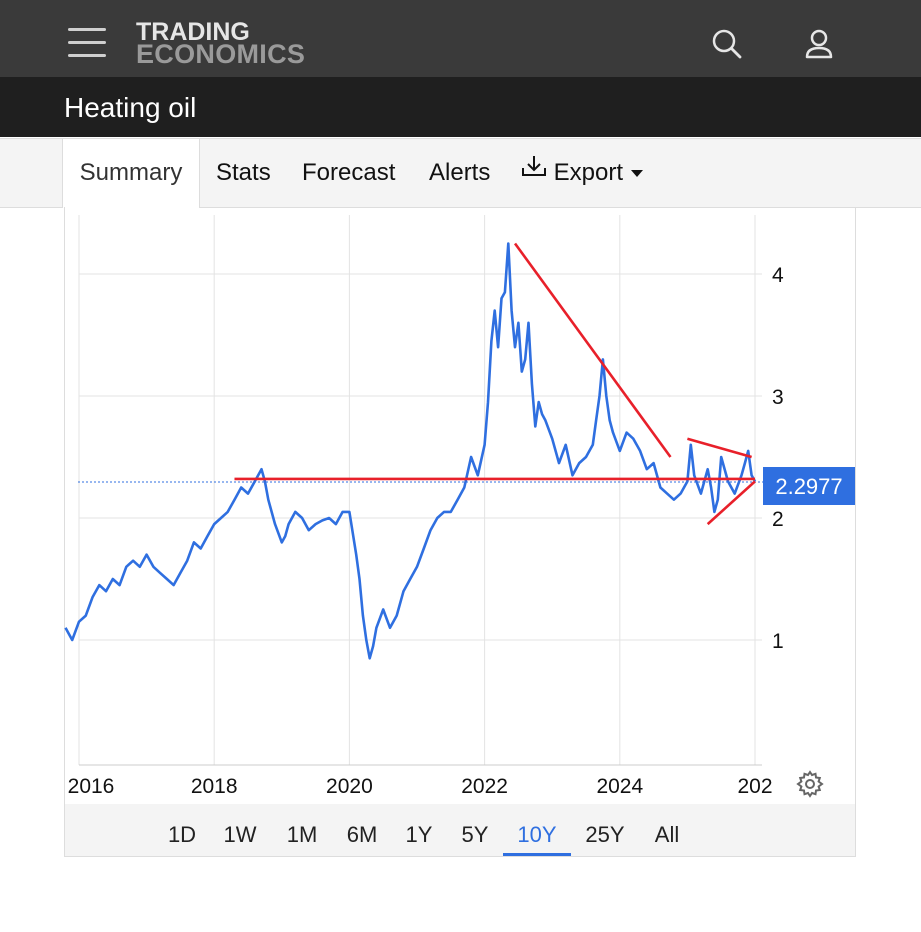 This screenshot has width=921, height=932. I want to click on current-price-tag: 2.2977, so click(809, 486).